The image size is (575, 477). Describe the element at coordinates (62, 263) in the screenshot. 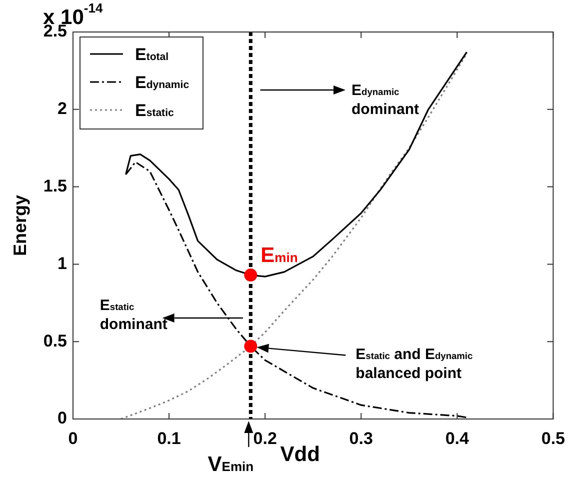

I see `y-tick-label: 1` at that location.